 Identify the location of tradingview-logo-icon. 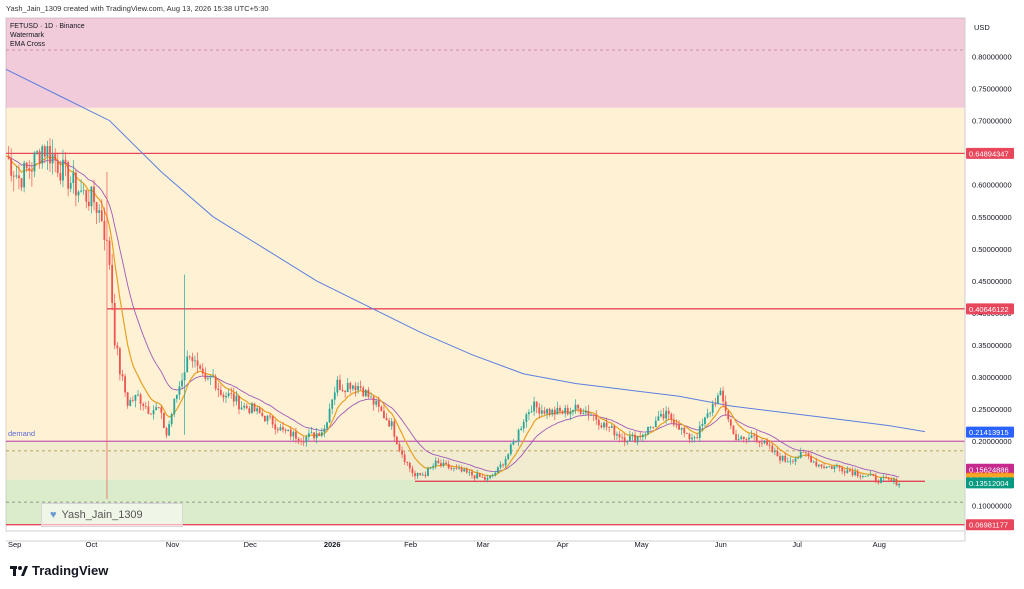
(19, 570).